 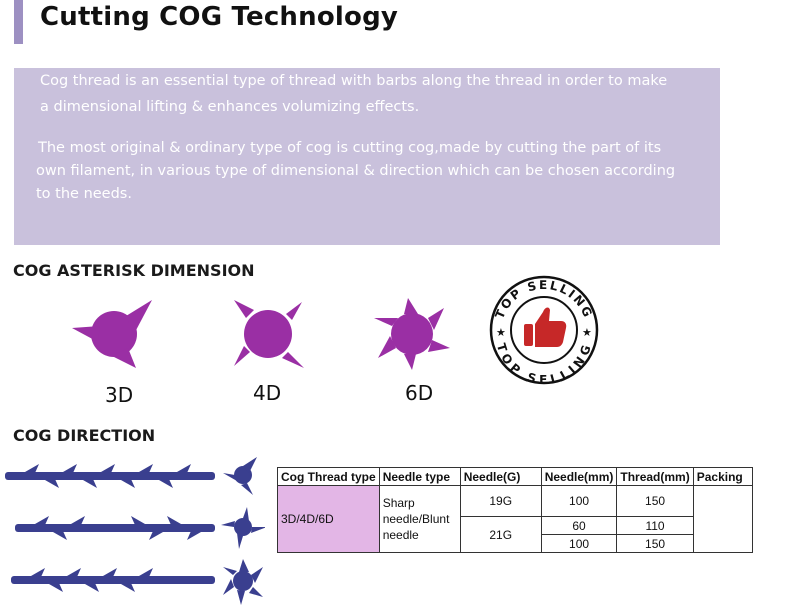 What do you see at coordinates (722, 519) in the screenshot?
I see `cell-packing` at bounding box center [722, 519].